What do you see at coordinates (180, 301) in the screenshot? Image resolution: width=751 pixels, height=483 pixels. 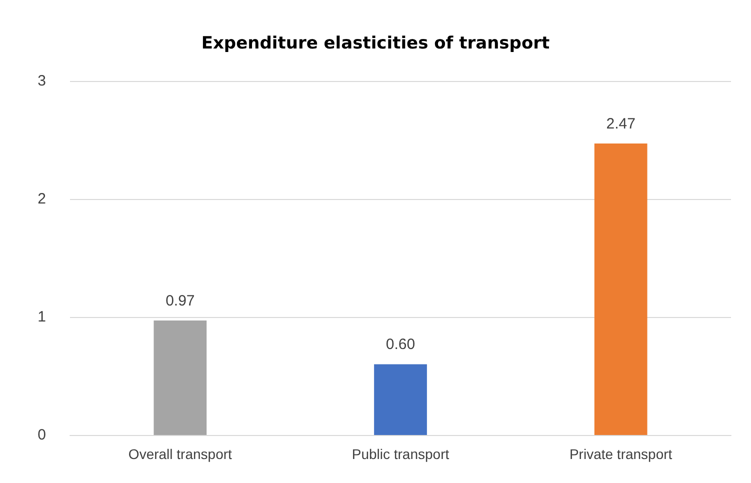 I see `data-label: 0.97` at bounding box center [180, 301].